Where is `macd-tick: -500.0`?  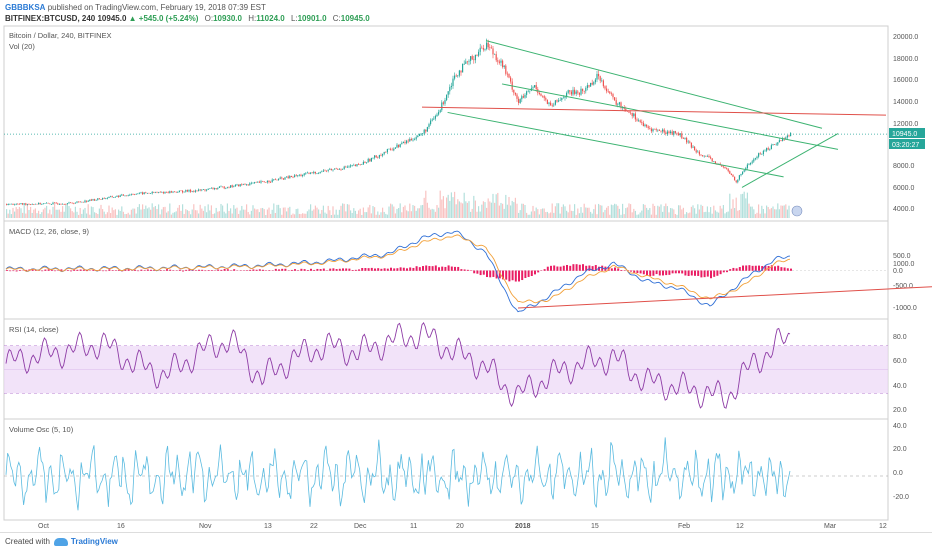 macd-tick: -500.0 is located at coordinates (903, 286).